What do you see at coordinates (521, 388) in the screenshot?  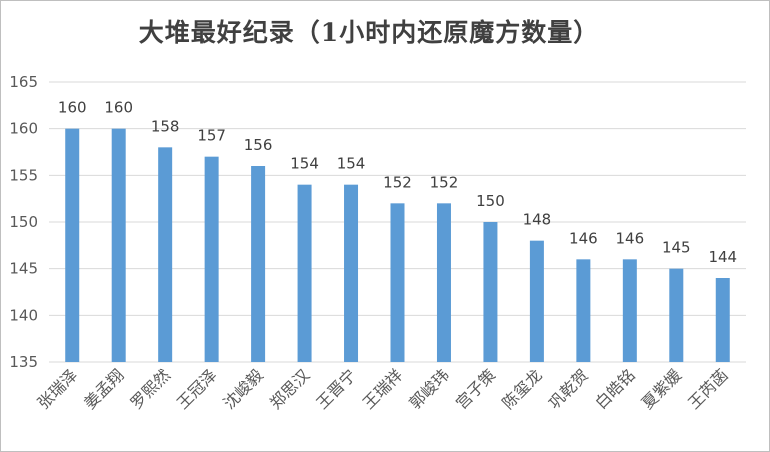 I see `x-tick-label: 陈玺龙` at bounding box center [521, 388].